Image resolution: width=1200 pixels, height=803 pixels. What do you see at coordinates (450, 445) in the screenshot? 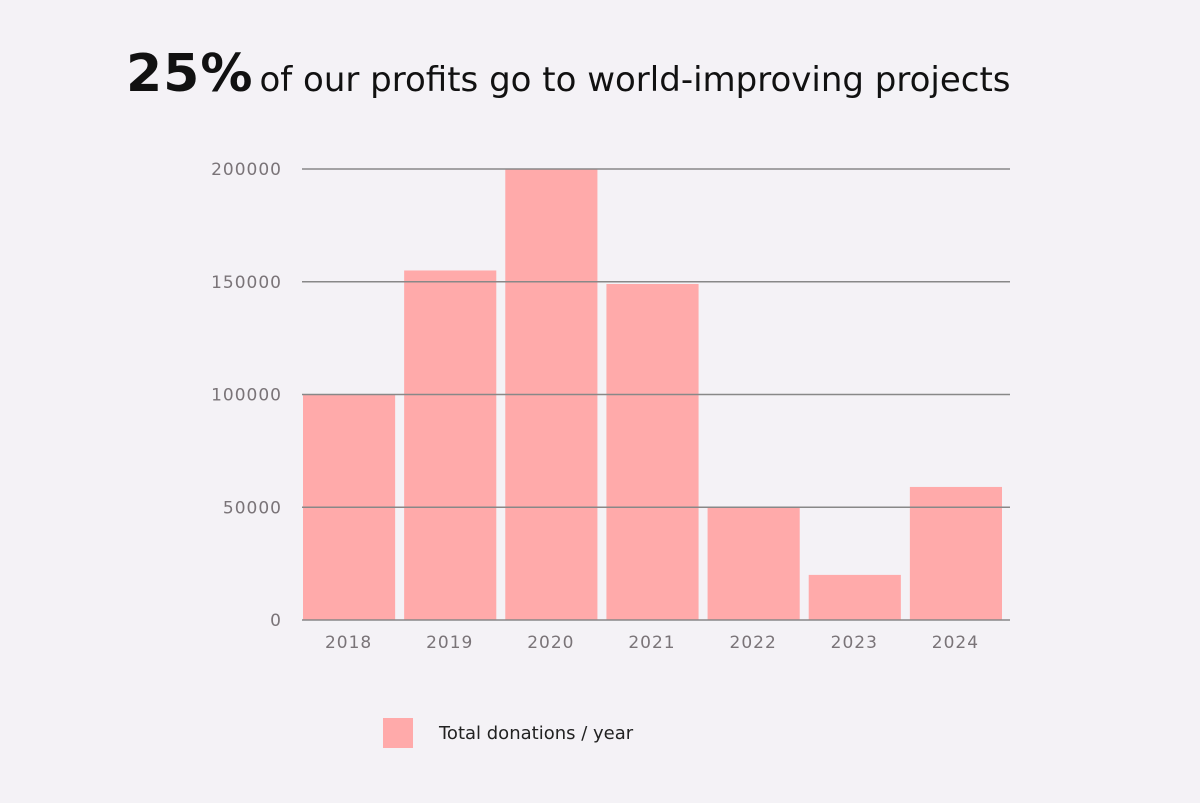
I see `bar-2019` at bounding box center [450, 445].